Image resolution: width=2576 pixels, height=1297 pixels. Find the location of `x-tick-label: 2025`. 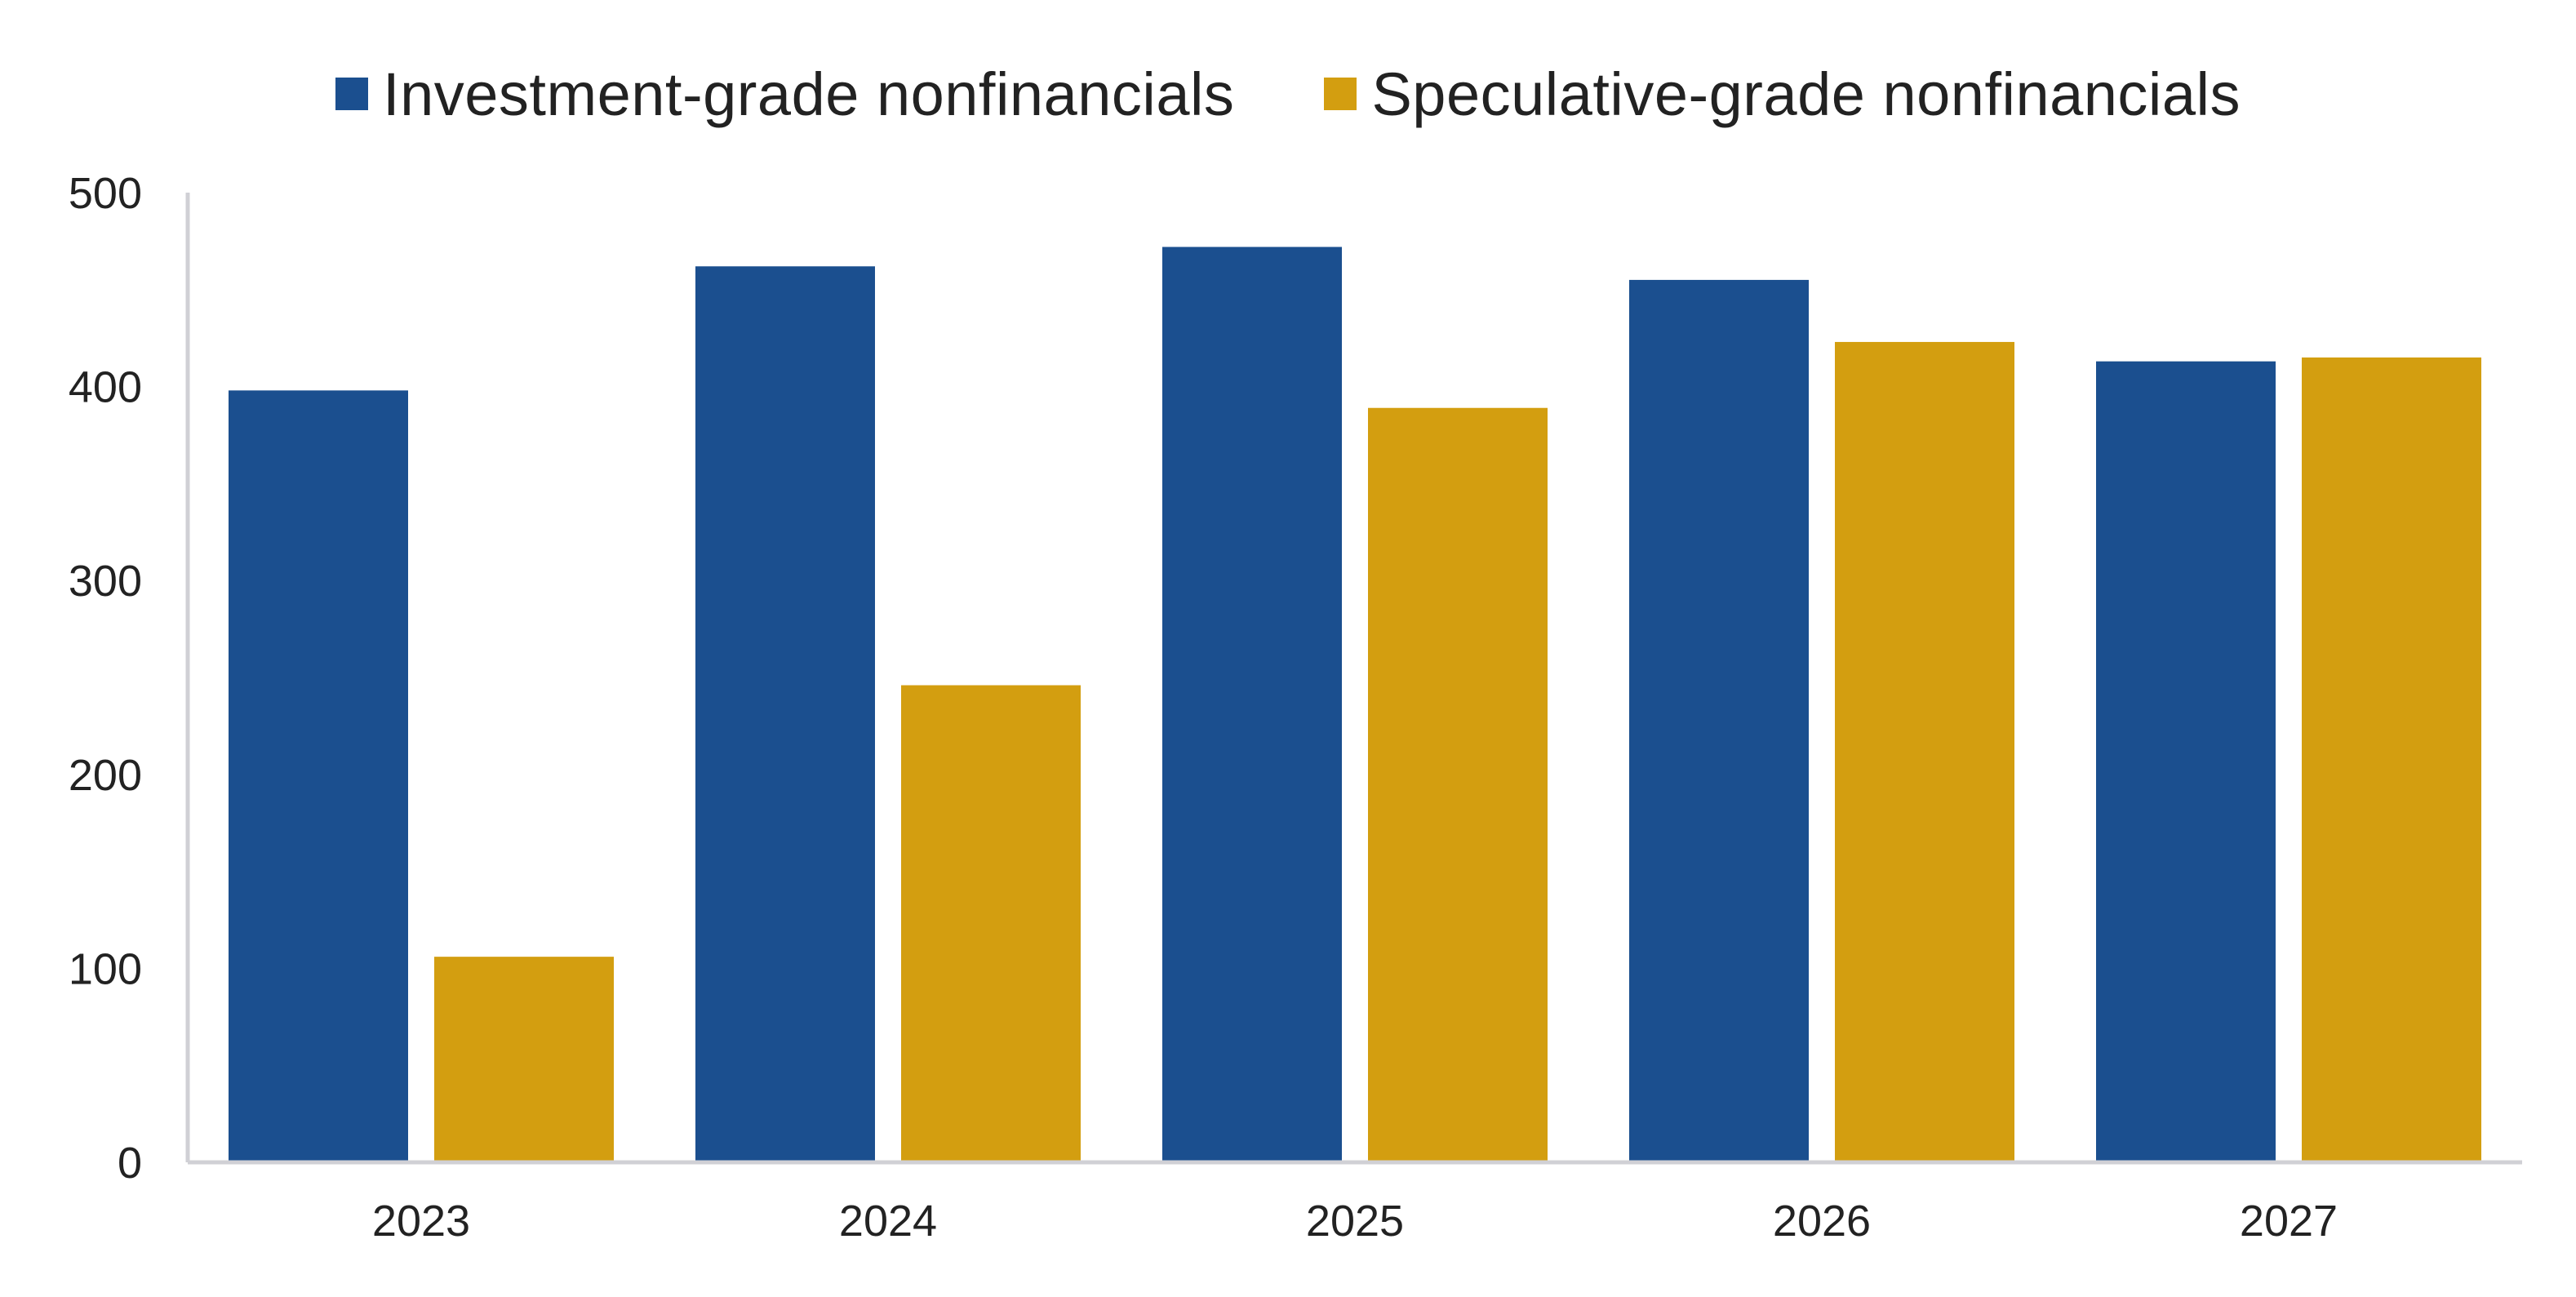

x-tick-label: 2025 is located at coordinates (1355, 1222).